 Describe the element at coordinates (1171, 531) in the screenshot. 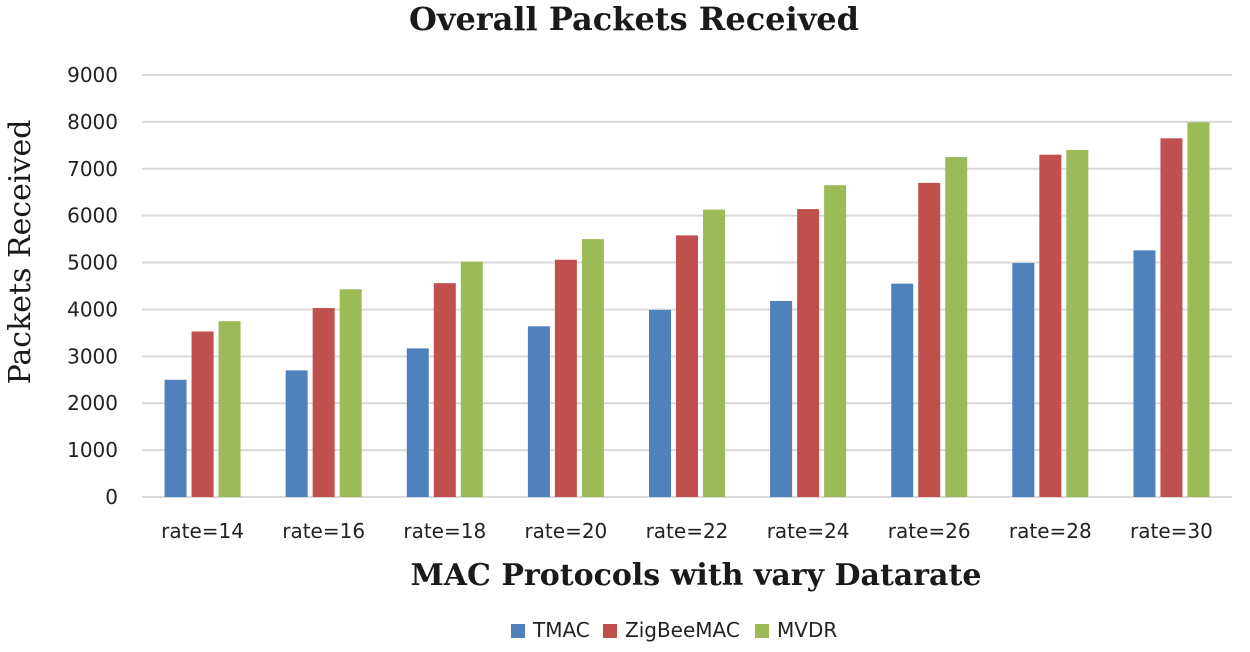

I see `x-tick-label: rate=30` at that location.